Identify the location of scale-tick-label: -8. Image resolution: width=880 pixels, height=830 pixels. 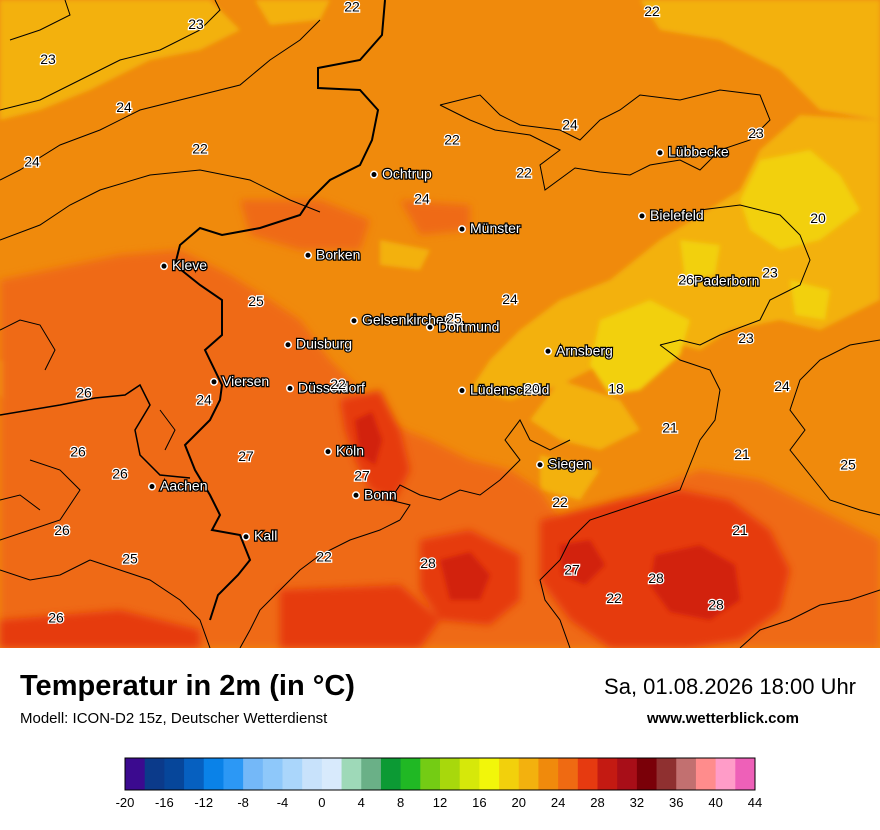
(243, 802).